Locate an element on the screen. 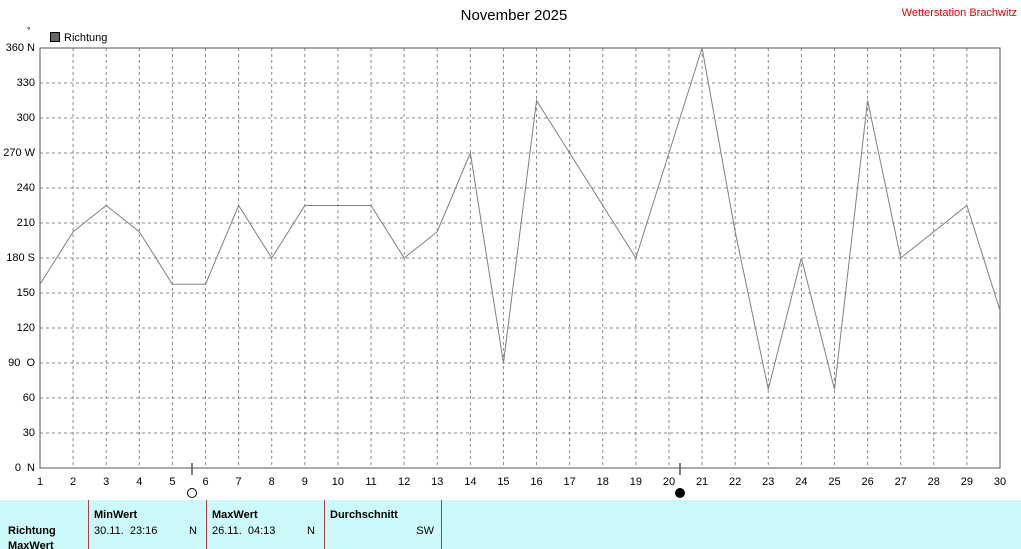  cell: 30.11. 23:16 is located at coordinates (125, 531).